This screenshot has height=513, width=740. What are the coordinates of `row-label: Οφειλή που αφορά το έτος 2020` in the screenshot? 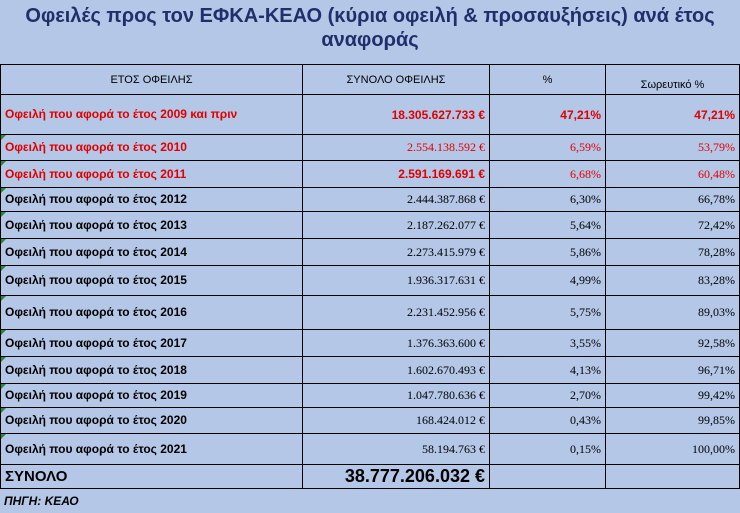 It's located at (151, 420).